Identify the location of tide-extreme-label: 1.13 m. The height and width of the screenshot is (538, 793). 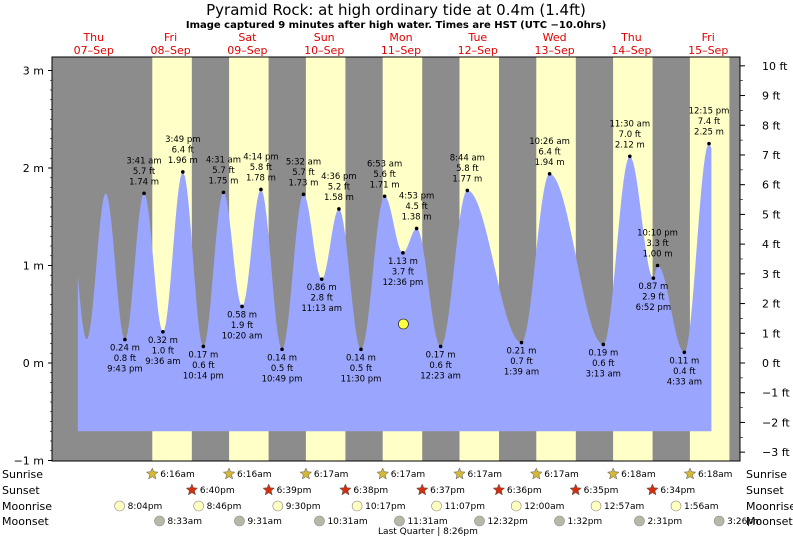
(403, 262).